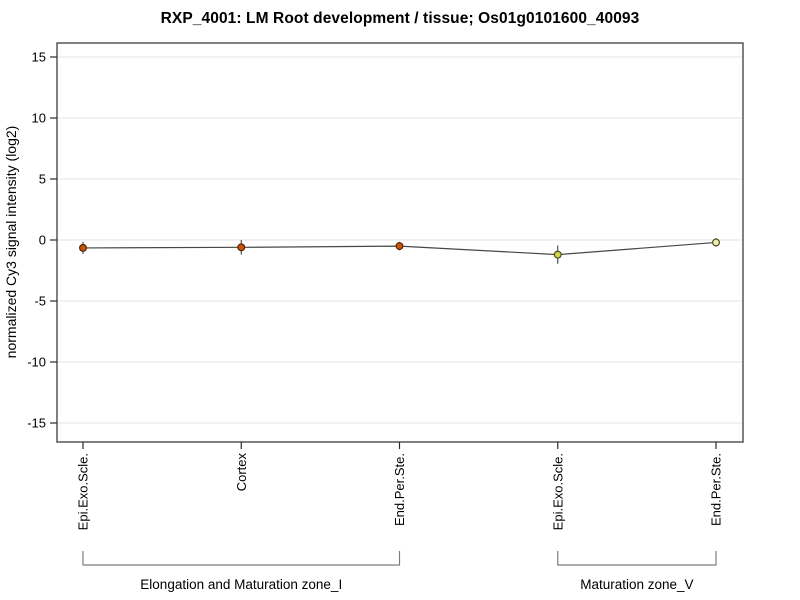 Image resolution: width=800 pixels, height=600 pixels. I want to click on group-label: Elongation and Maturation zone_I, so click(241, 584).